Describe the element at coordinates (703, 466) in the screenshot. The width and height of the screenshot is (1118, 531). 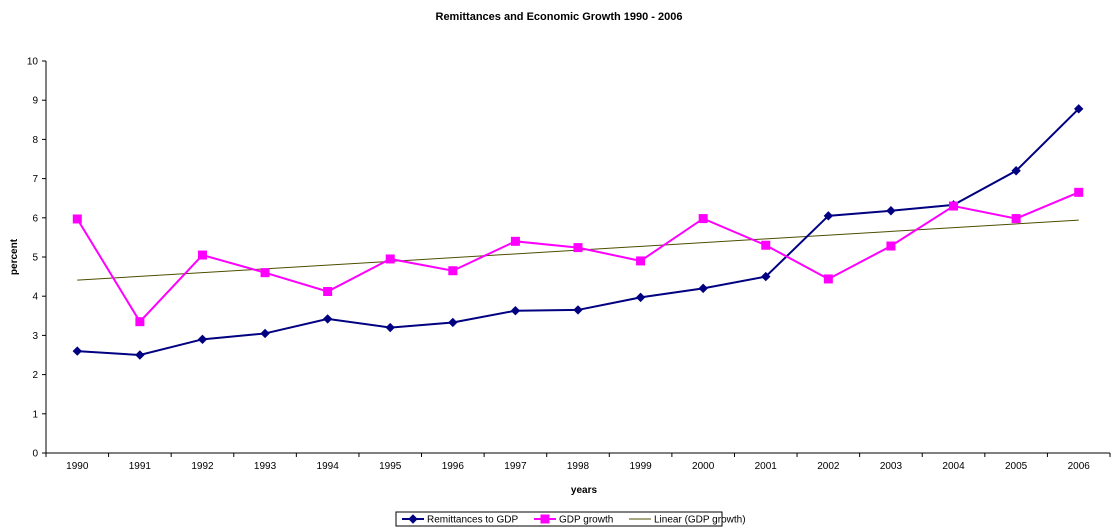
I see `x-tick-label: 2000` at that location.